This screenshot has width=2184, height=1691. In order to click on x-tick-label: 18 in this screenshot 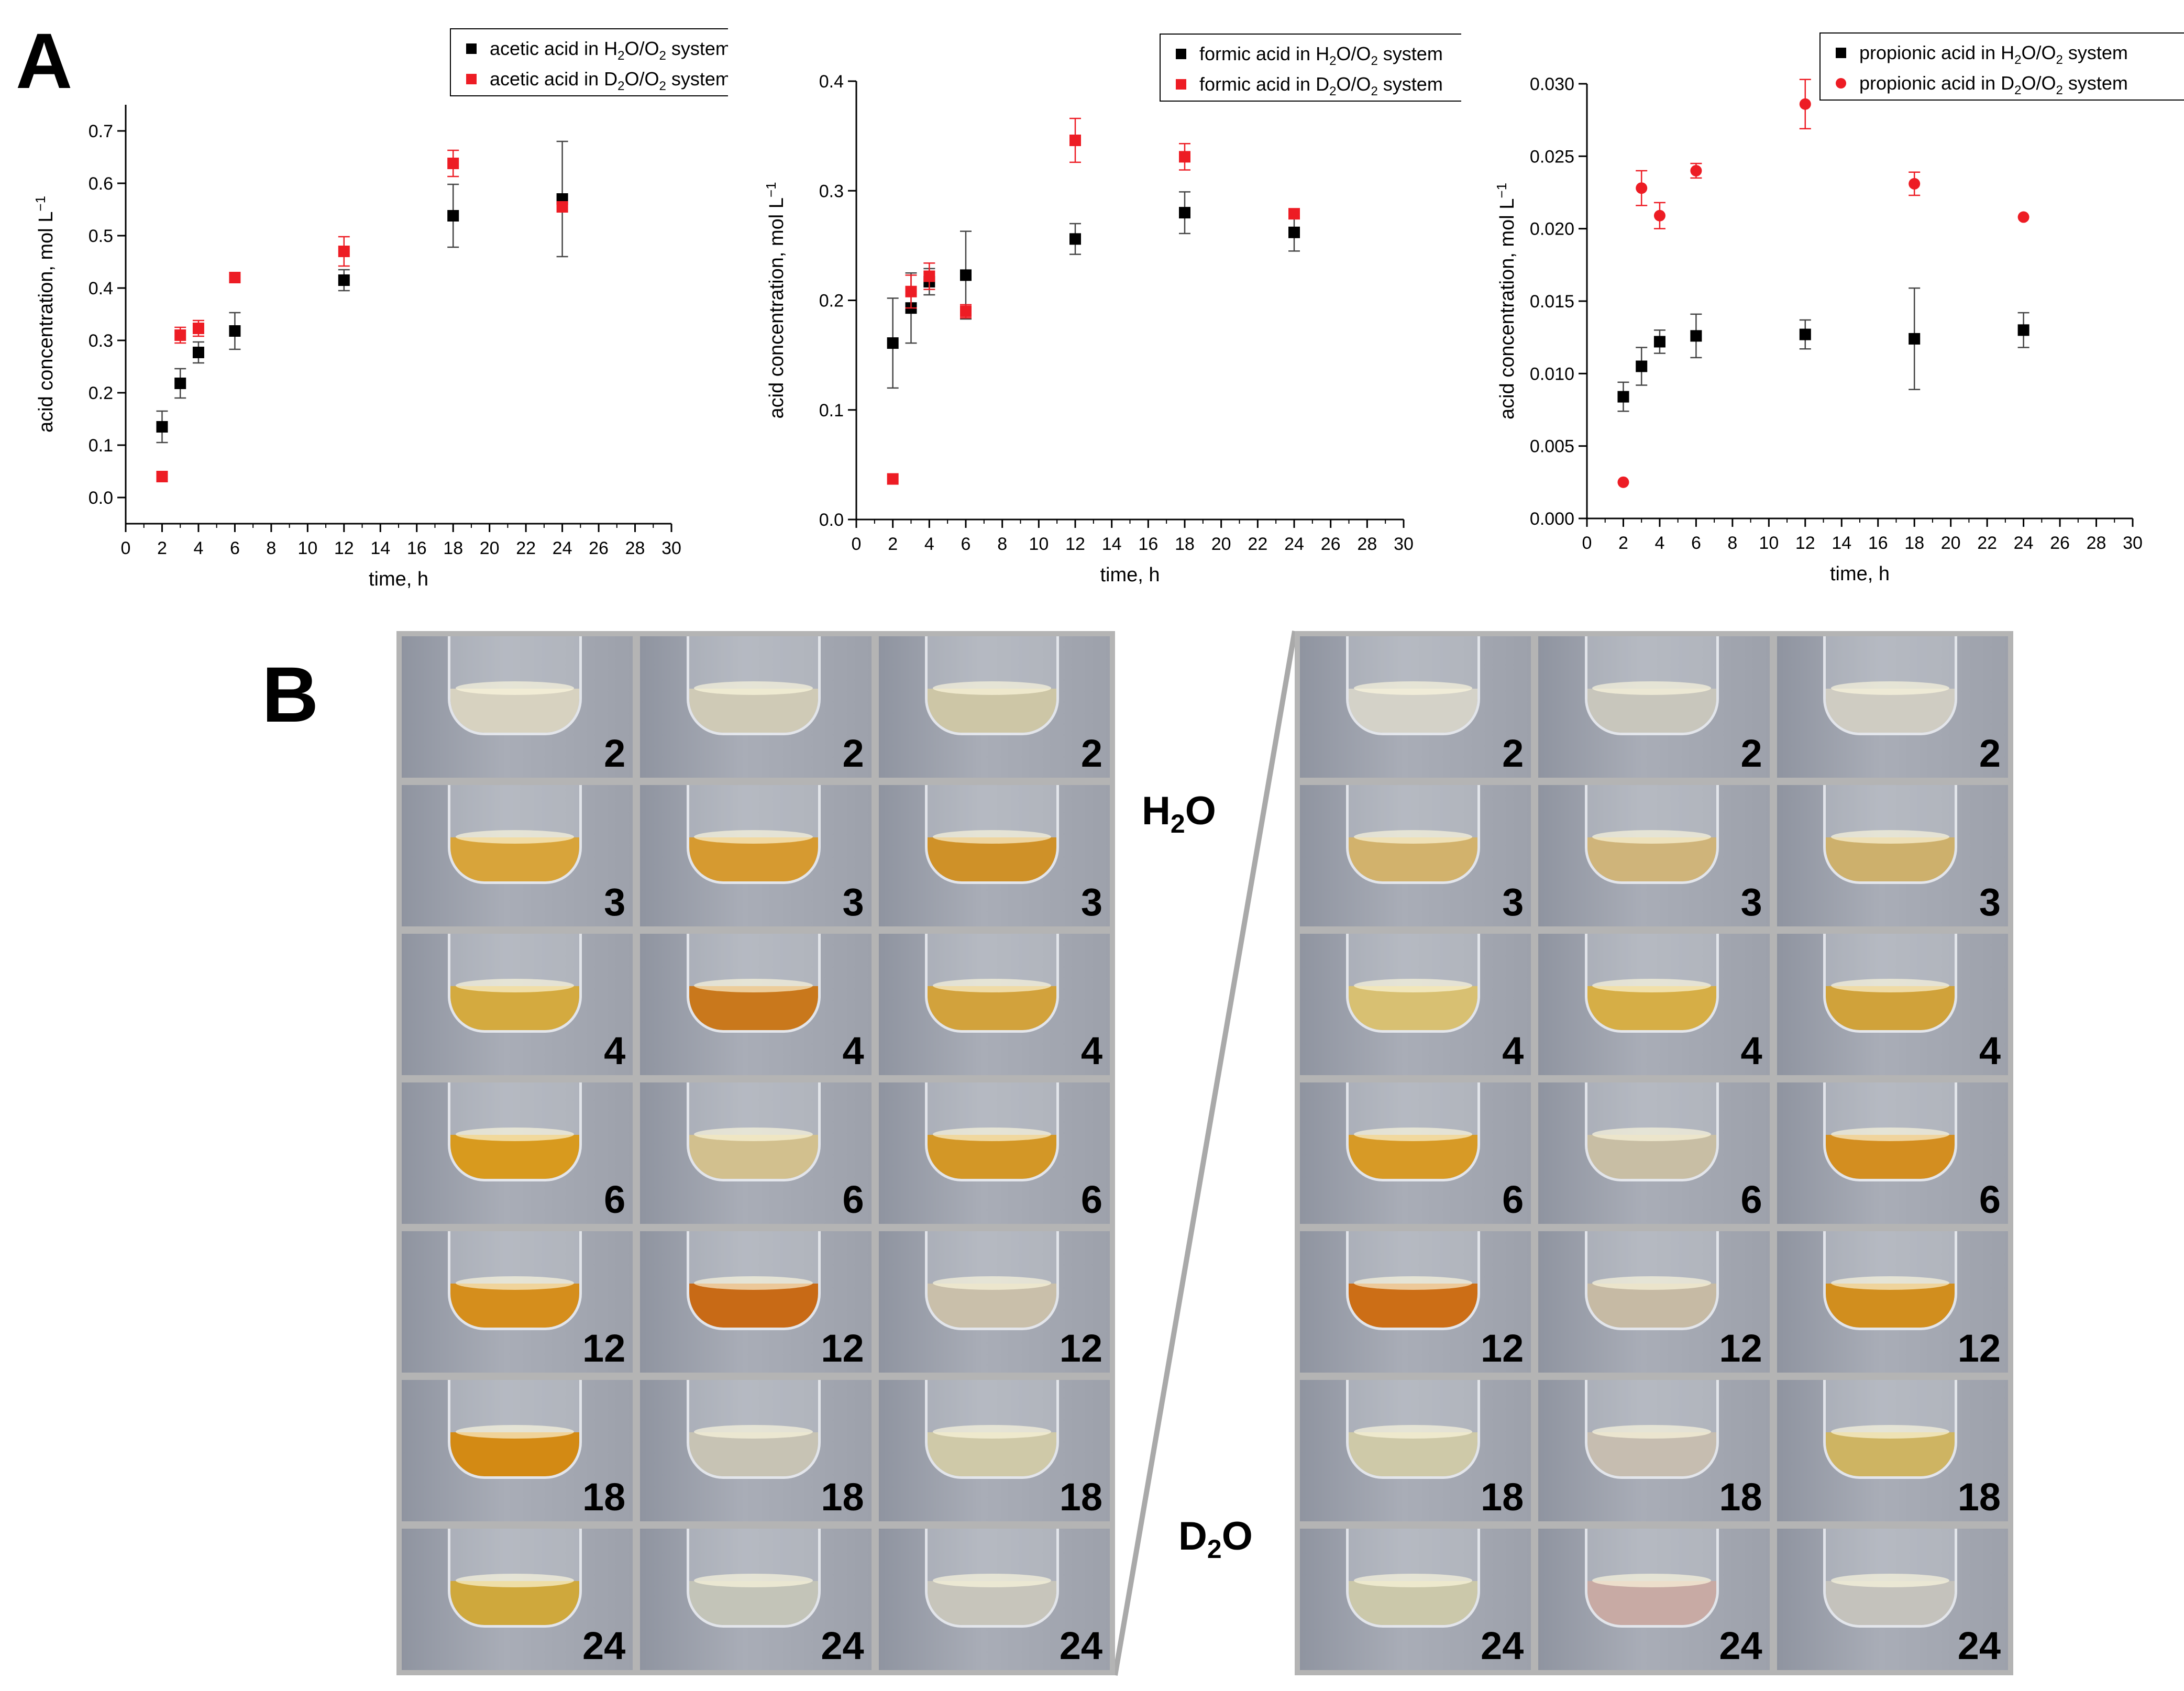, I will do `click(1185, 544)`.